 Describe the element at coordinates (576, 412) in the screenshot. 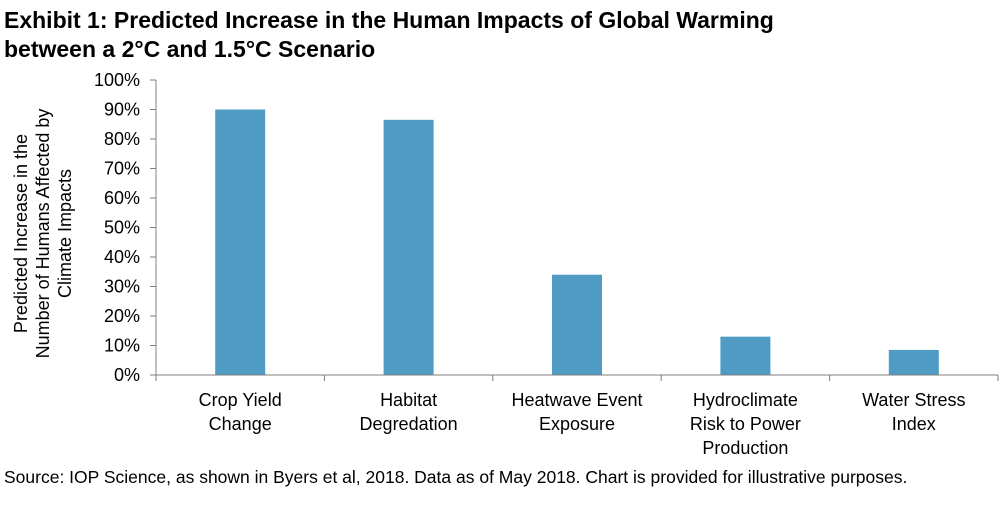

I see `x-category-label: Heatwave Event Exposure` at that location.